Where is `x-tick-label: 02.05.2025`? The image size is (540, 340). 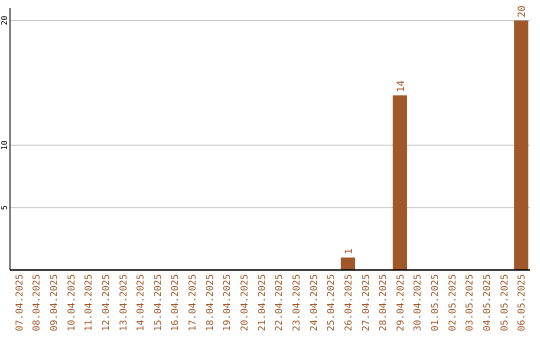
x-tick-label: 02.05.2025 is located at coordinates (452, 303).